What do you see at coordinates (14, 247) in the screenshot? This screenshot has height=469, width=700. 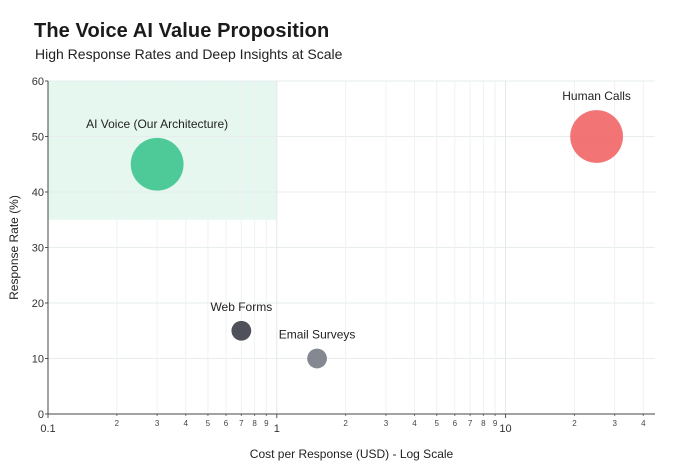 I see `y-axis-title: Response Rate (%)` at bounding box center [14, 247].